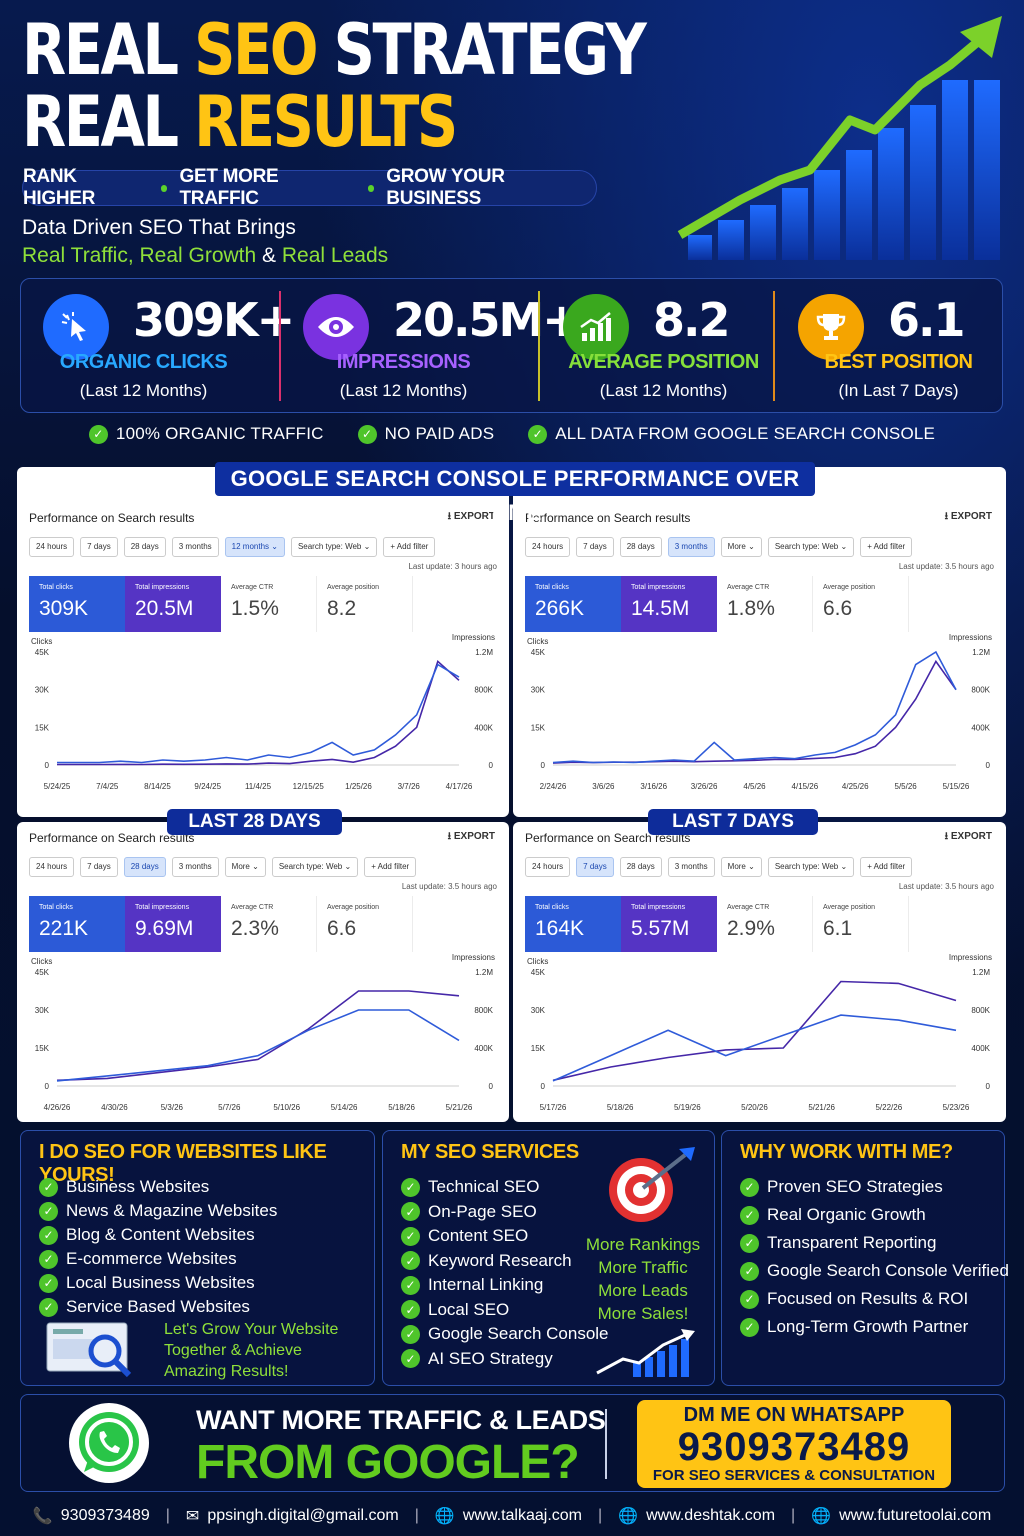 The height and width of the screenshot is (1536, 1024). What do you see at coordinates (765, 924) in the screenshot?
I see `metric-card: Average CTR 2.9%` at bounding box center [765, 924].